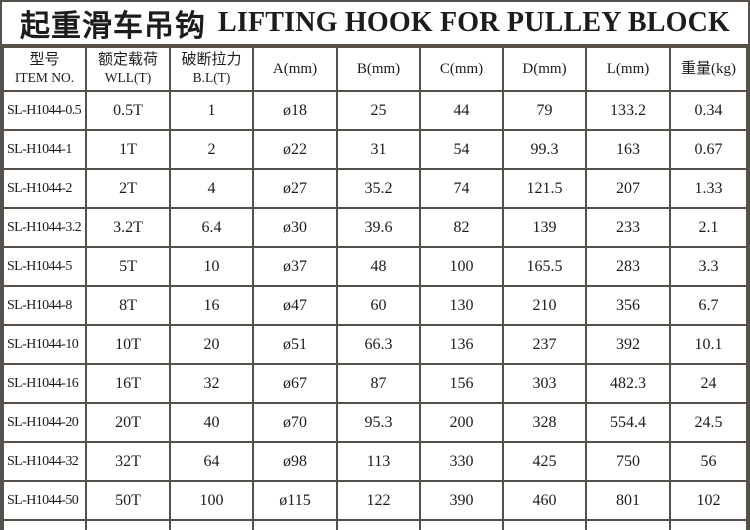 The height and width of the screenshot is (530, 750). Describe the element at coordinates (708, 461) in the screenshot. I see `value-cell: 56` at that location.